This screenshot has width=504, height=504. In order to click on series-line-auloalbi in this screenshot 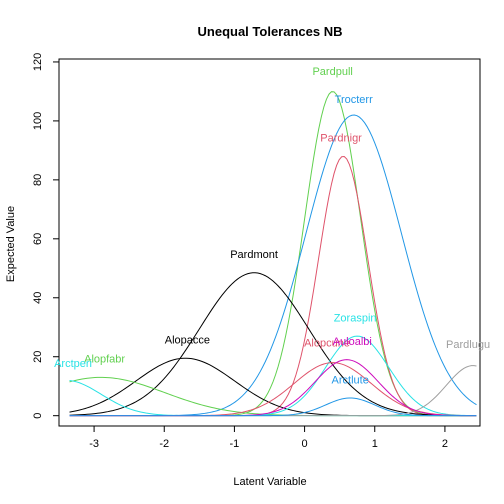, I will do `click(273, 388)`.